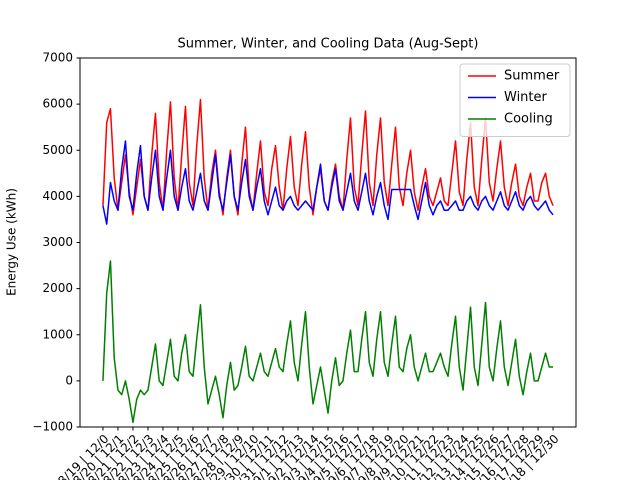  Describe the element at coordinates (57, 58) in the screenshot. I see `y-tick-label: 7000` at that location.